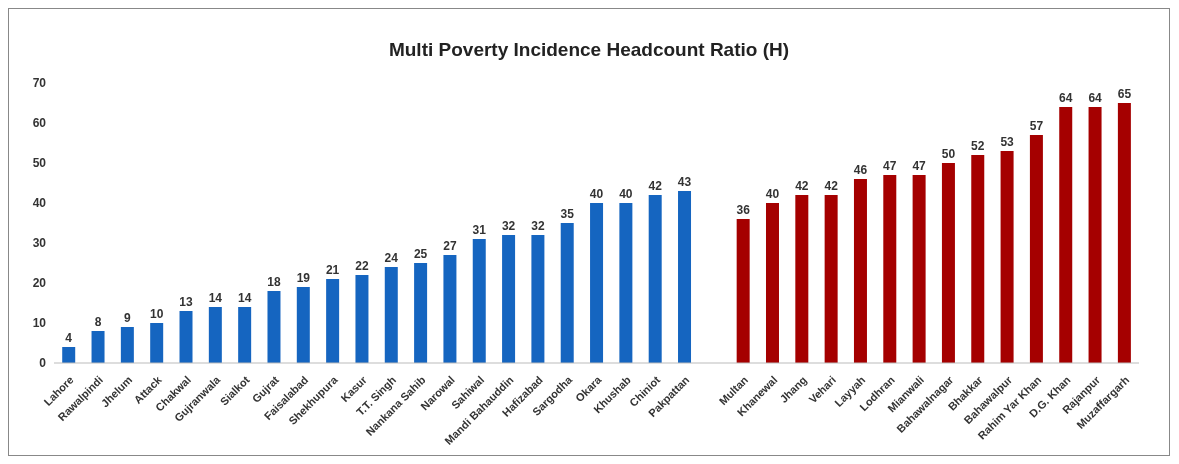 The height and width of the screenshot is (464, 1179). I want to click on data-label: 25, so click(420, 254).